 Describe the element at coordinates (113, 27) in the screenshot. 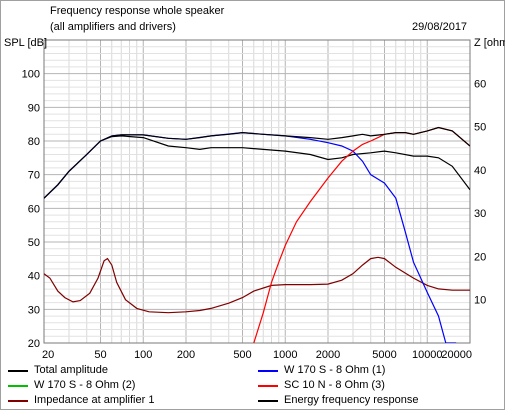

I see `chart-subtitle: (all amplifiers and drivers)` at that location.